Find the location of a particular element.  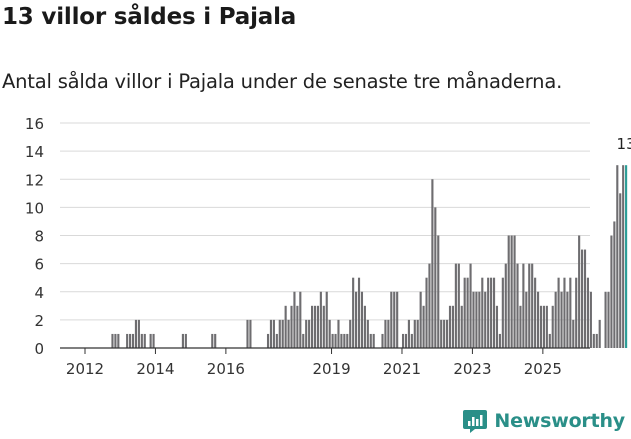

brand-logo: Newsworthy is located at coordinates (543, 421).